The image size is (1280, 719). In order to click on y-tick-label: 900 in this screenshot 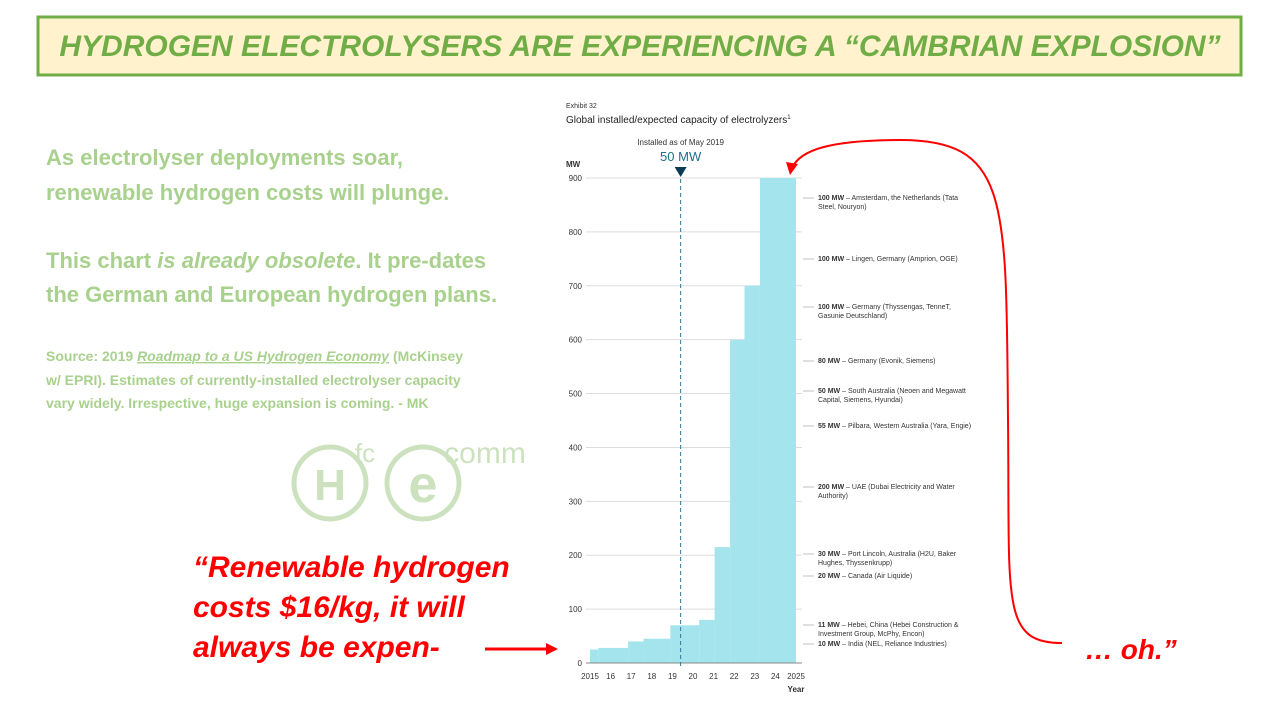, I will do `click(576, 178)`.